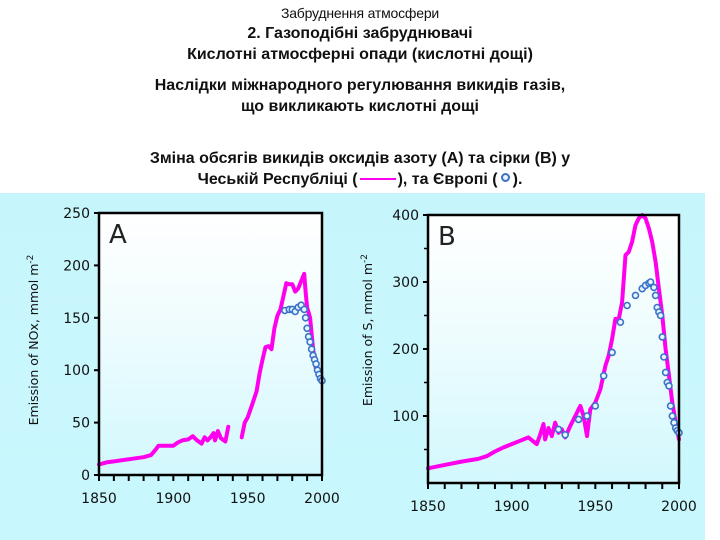 This screenshot has width=720, height=540. What do you see at coordinates (76, 319) in the screenshot?
I see `y-tick-label: 150` at bounding box center [76, 319].